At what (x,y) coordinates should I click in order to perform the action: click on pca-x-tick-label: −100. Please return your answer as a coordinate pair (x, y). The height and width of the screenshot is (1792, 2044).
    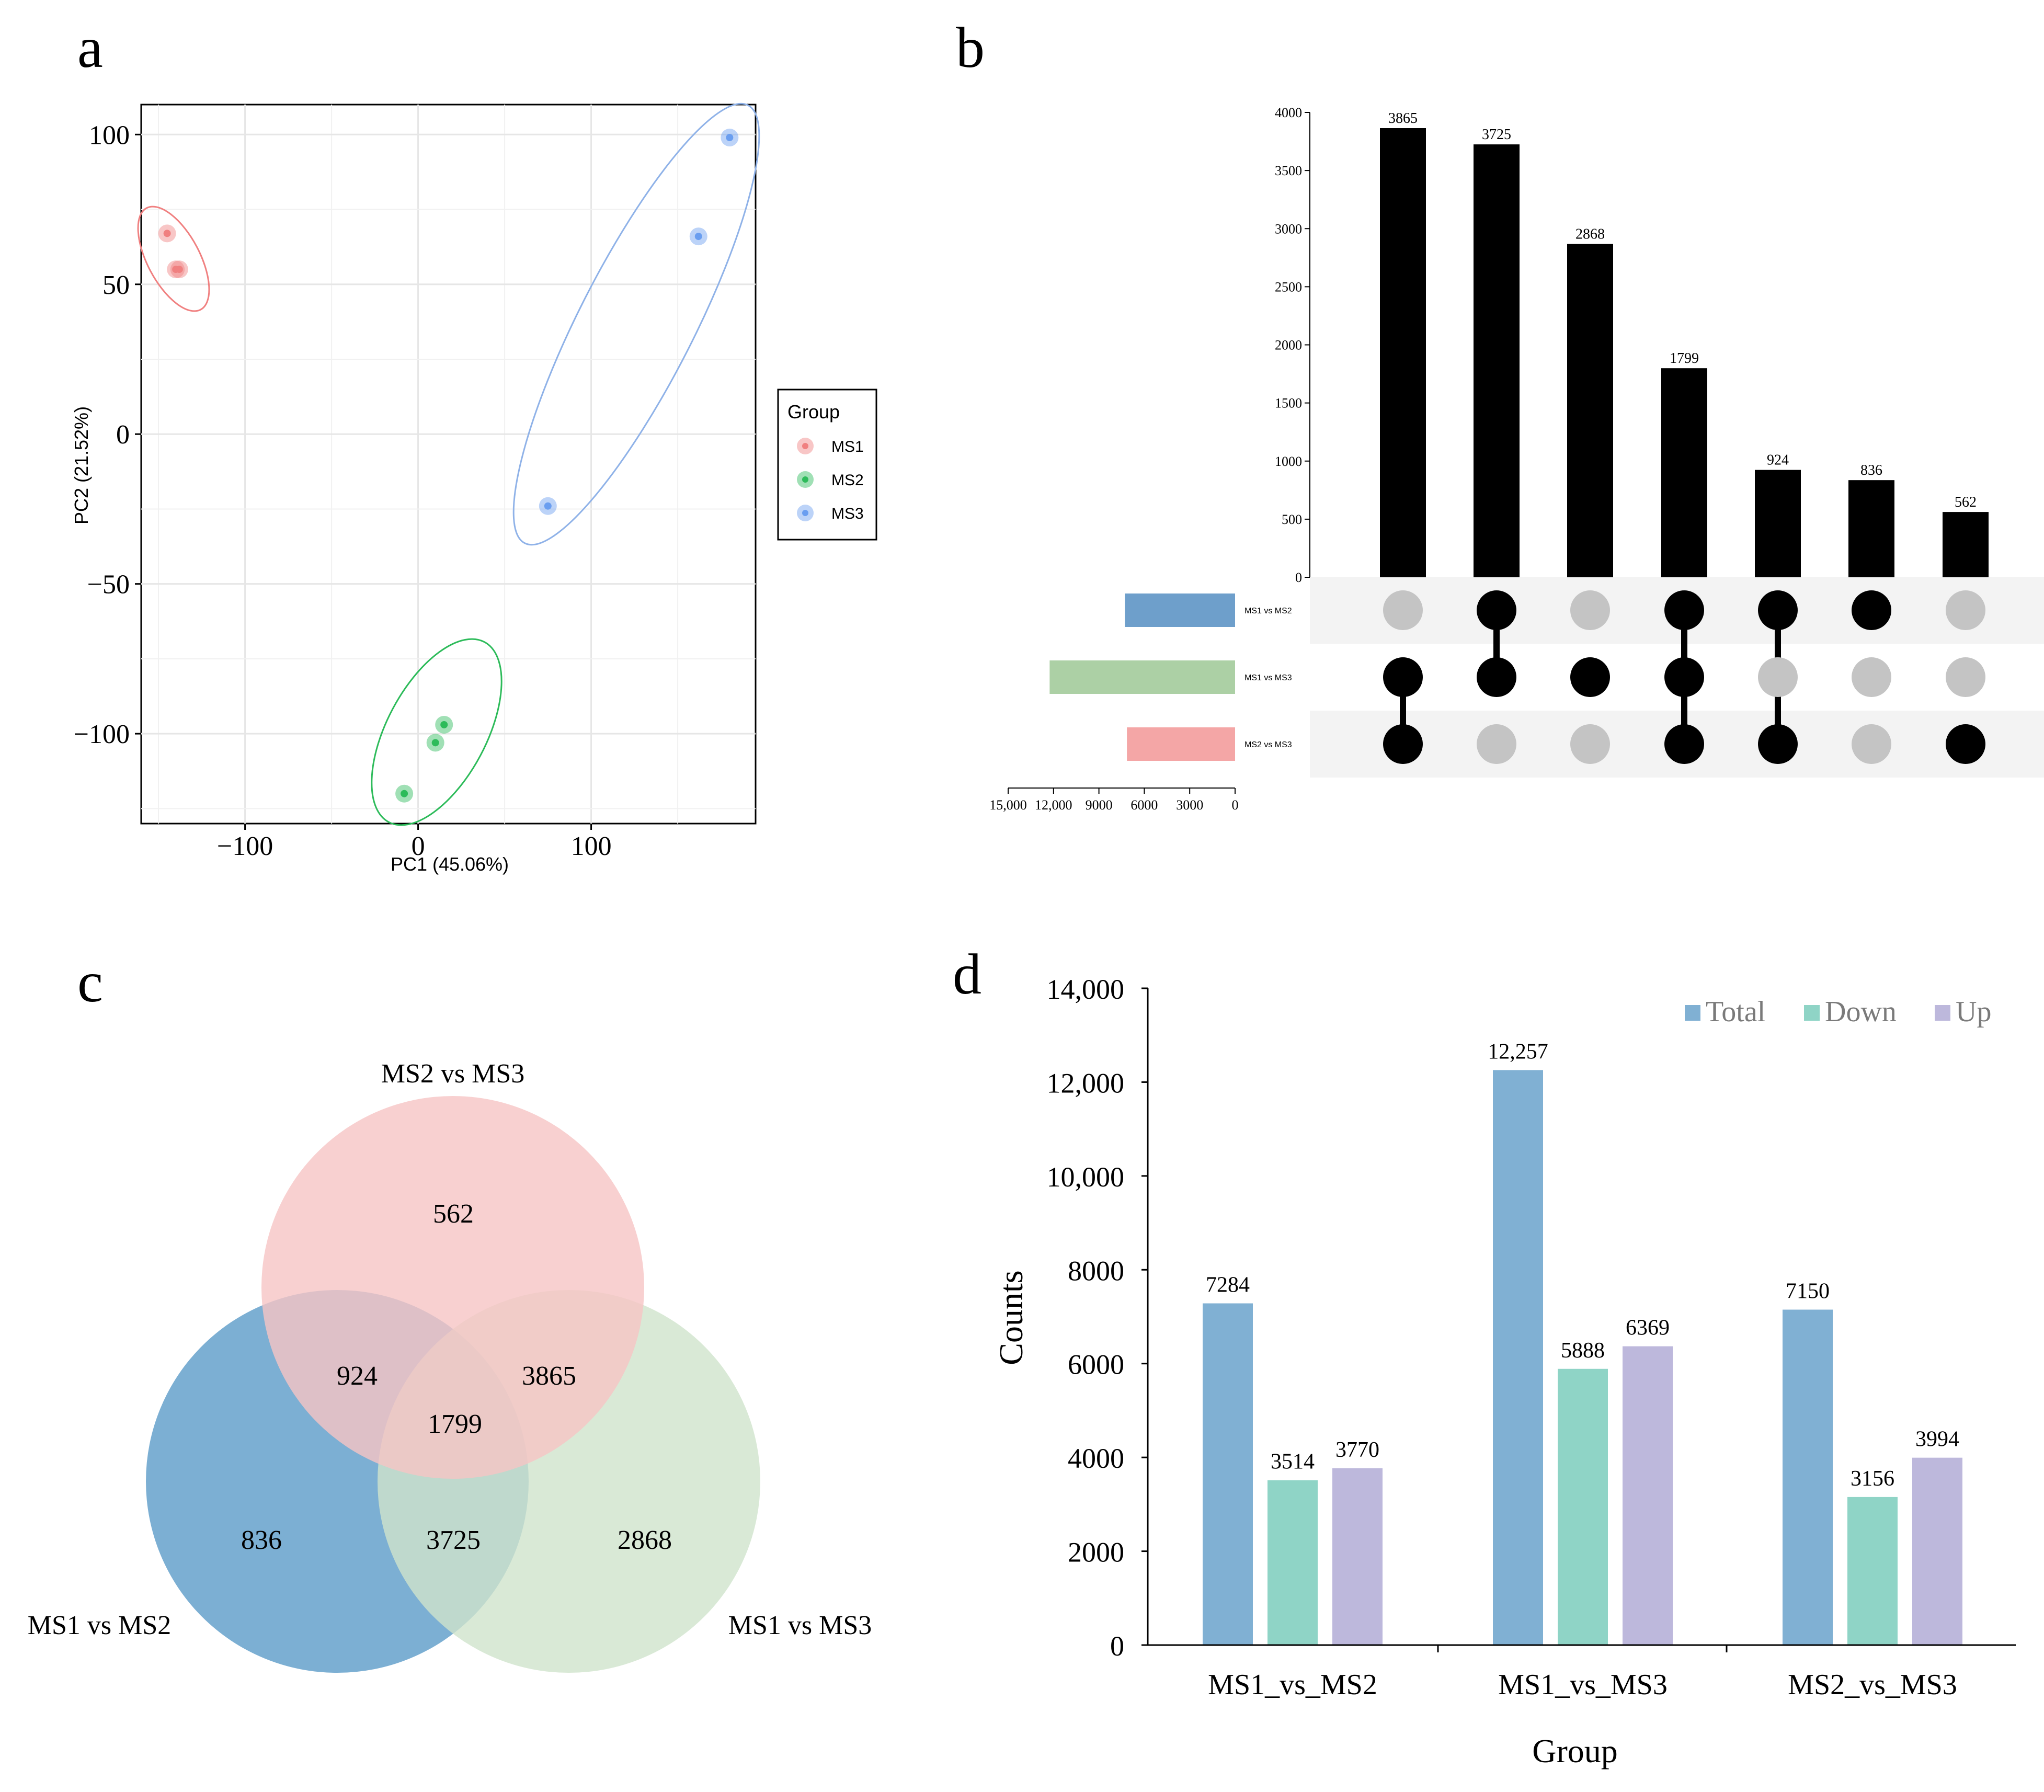
    Looking at the image, I should click on (245, 846).